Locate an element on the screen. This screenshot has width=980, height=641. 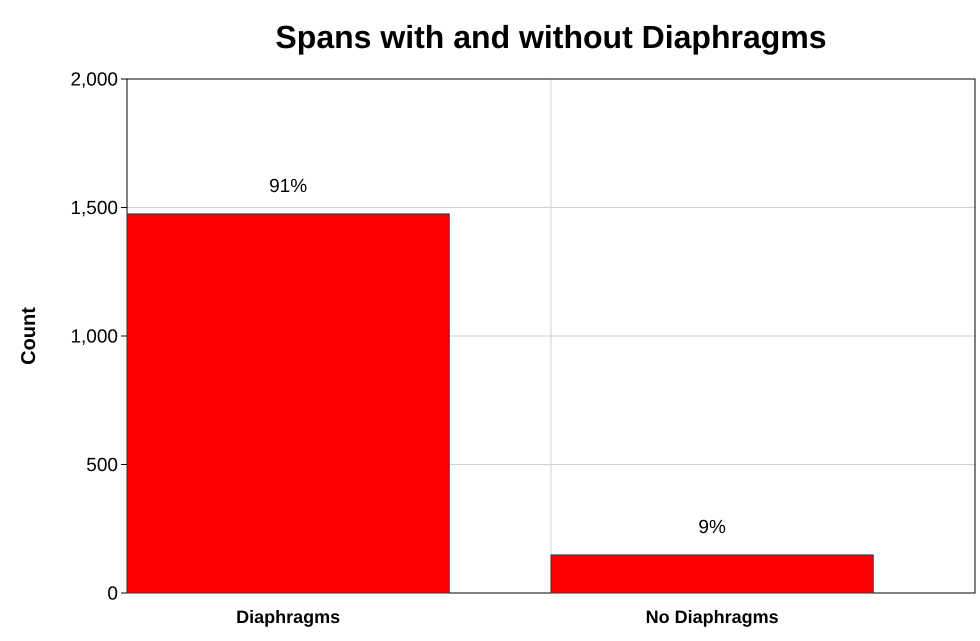
x-tick-label: Diaphragms is located at coordinates (288, 617).